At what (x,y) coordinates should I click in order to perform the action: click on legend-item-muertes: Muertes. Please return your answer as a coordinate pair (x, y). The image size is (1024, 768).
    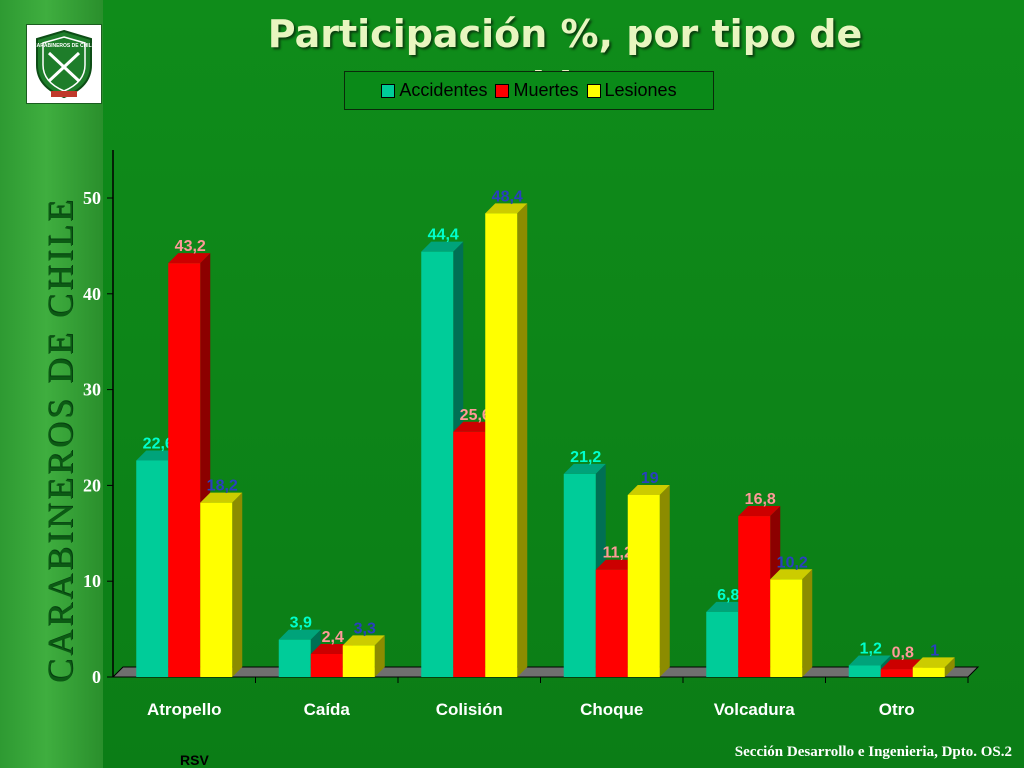
    Looking at the image, I should click on (537, 90).